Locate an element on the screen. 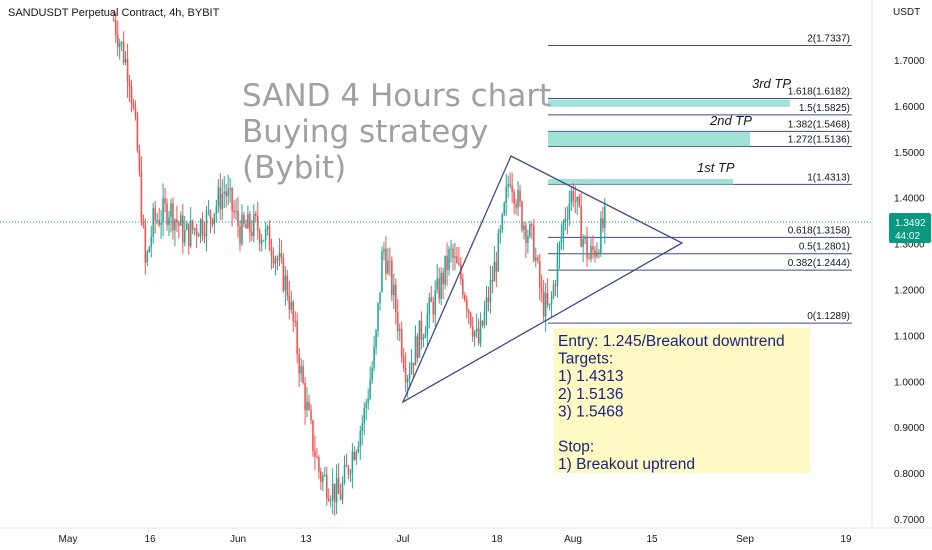 The image size is (932, 550). y-tick-label: 1.1000 is located at coordinates (909, 336).